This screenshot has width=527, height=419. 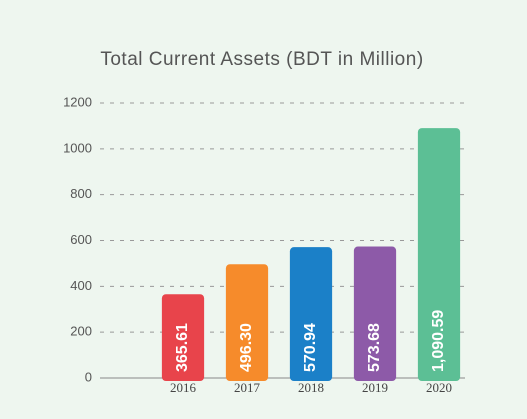 I want to click on y-tick-label: 200, so click(x=81, y=331).